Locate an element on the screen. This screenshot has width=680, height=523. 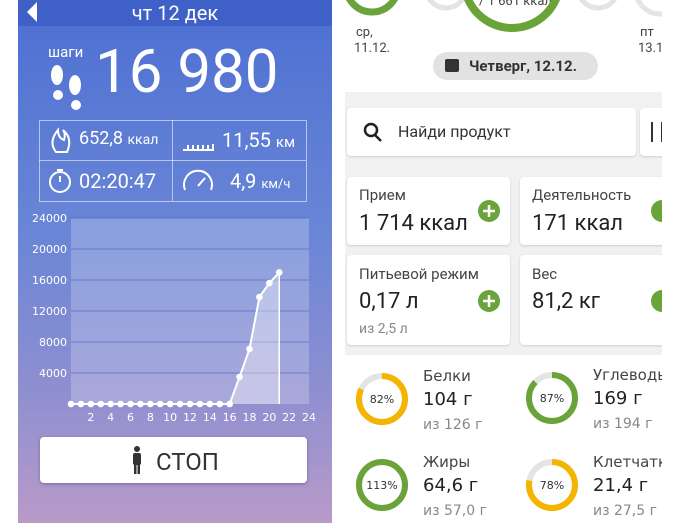
x-tick-label: 2 is located at coordinates (90, 417).